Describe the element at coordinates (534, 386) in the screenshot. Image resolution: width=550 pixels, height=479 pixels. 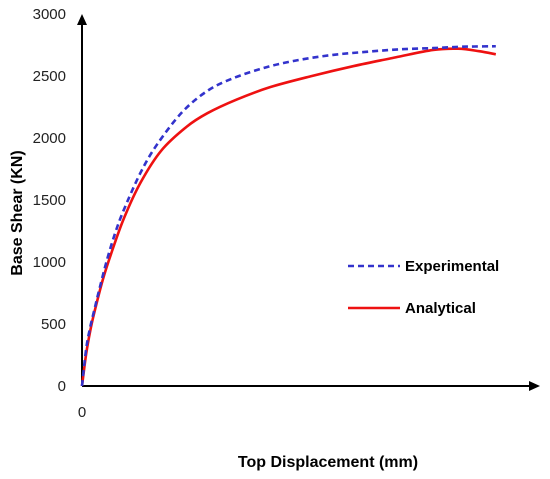
I see `x-axis-arrow-icon` at that location.